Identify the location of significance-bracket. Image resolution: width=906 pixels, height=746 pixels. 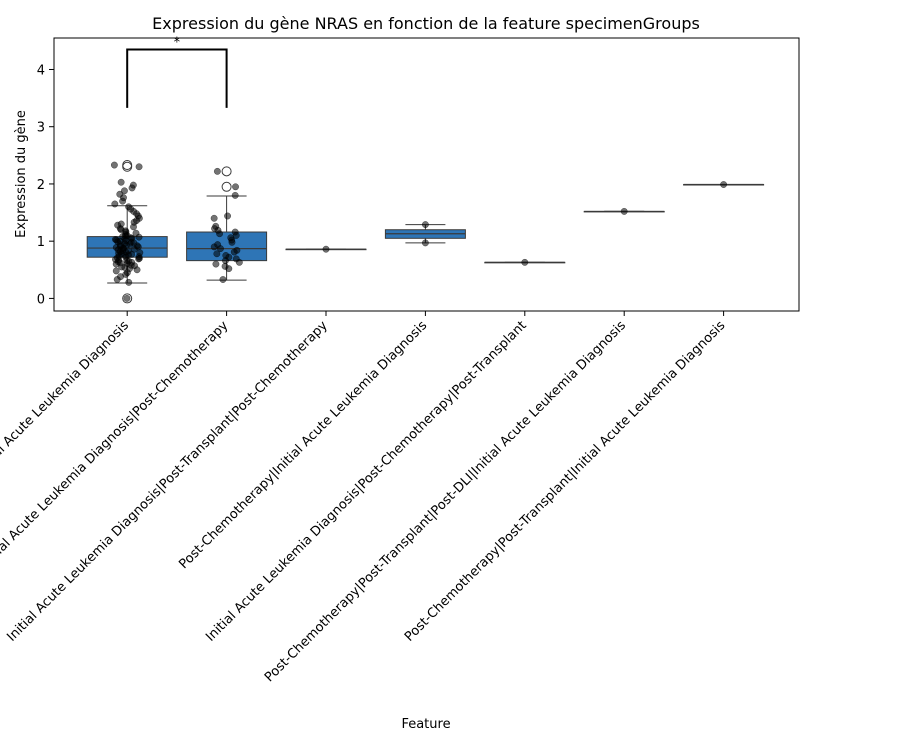
(177, 78).